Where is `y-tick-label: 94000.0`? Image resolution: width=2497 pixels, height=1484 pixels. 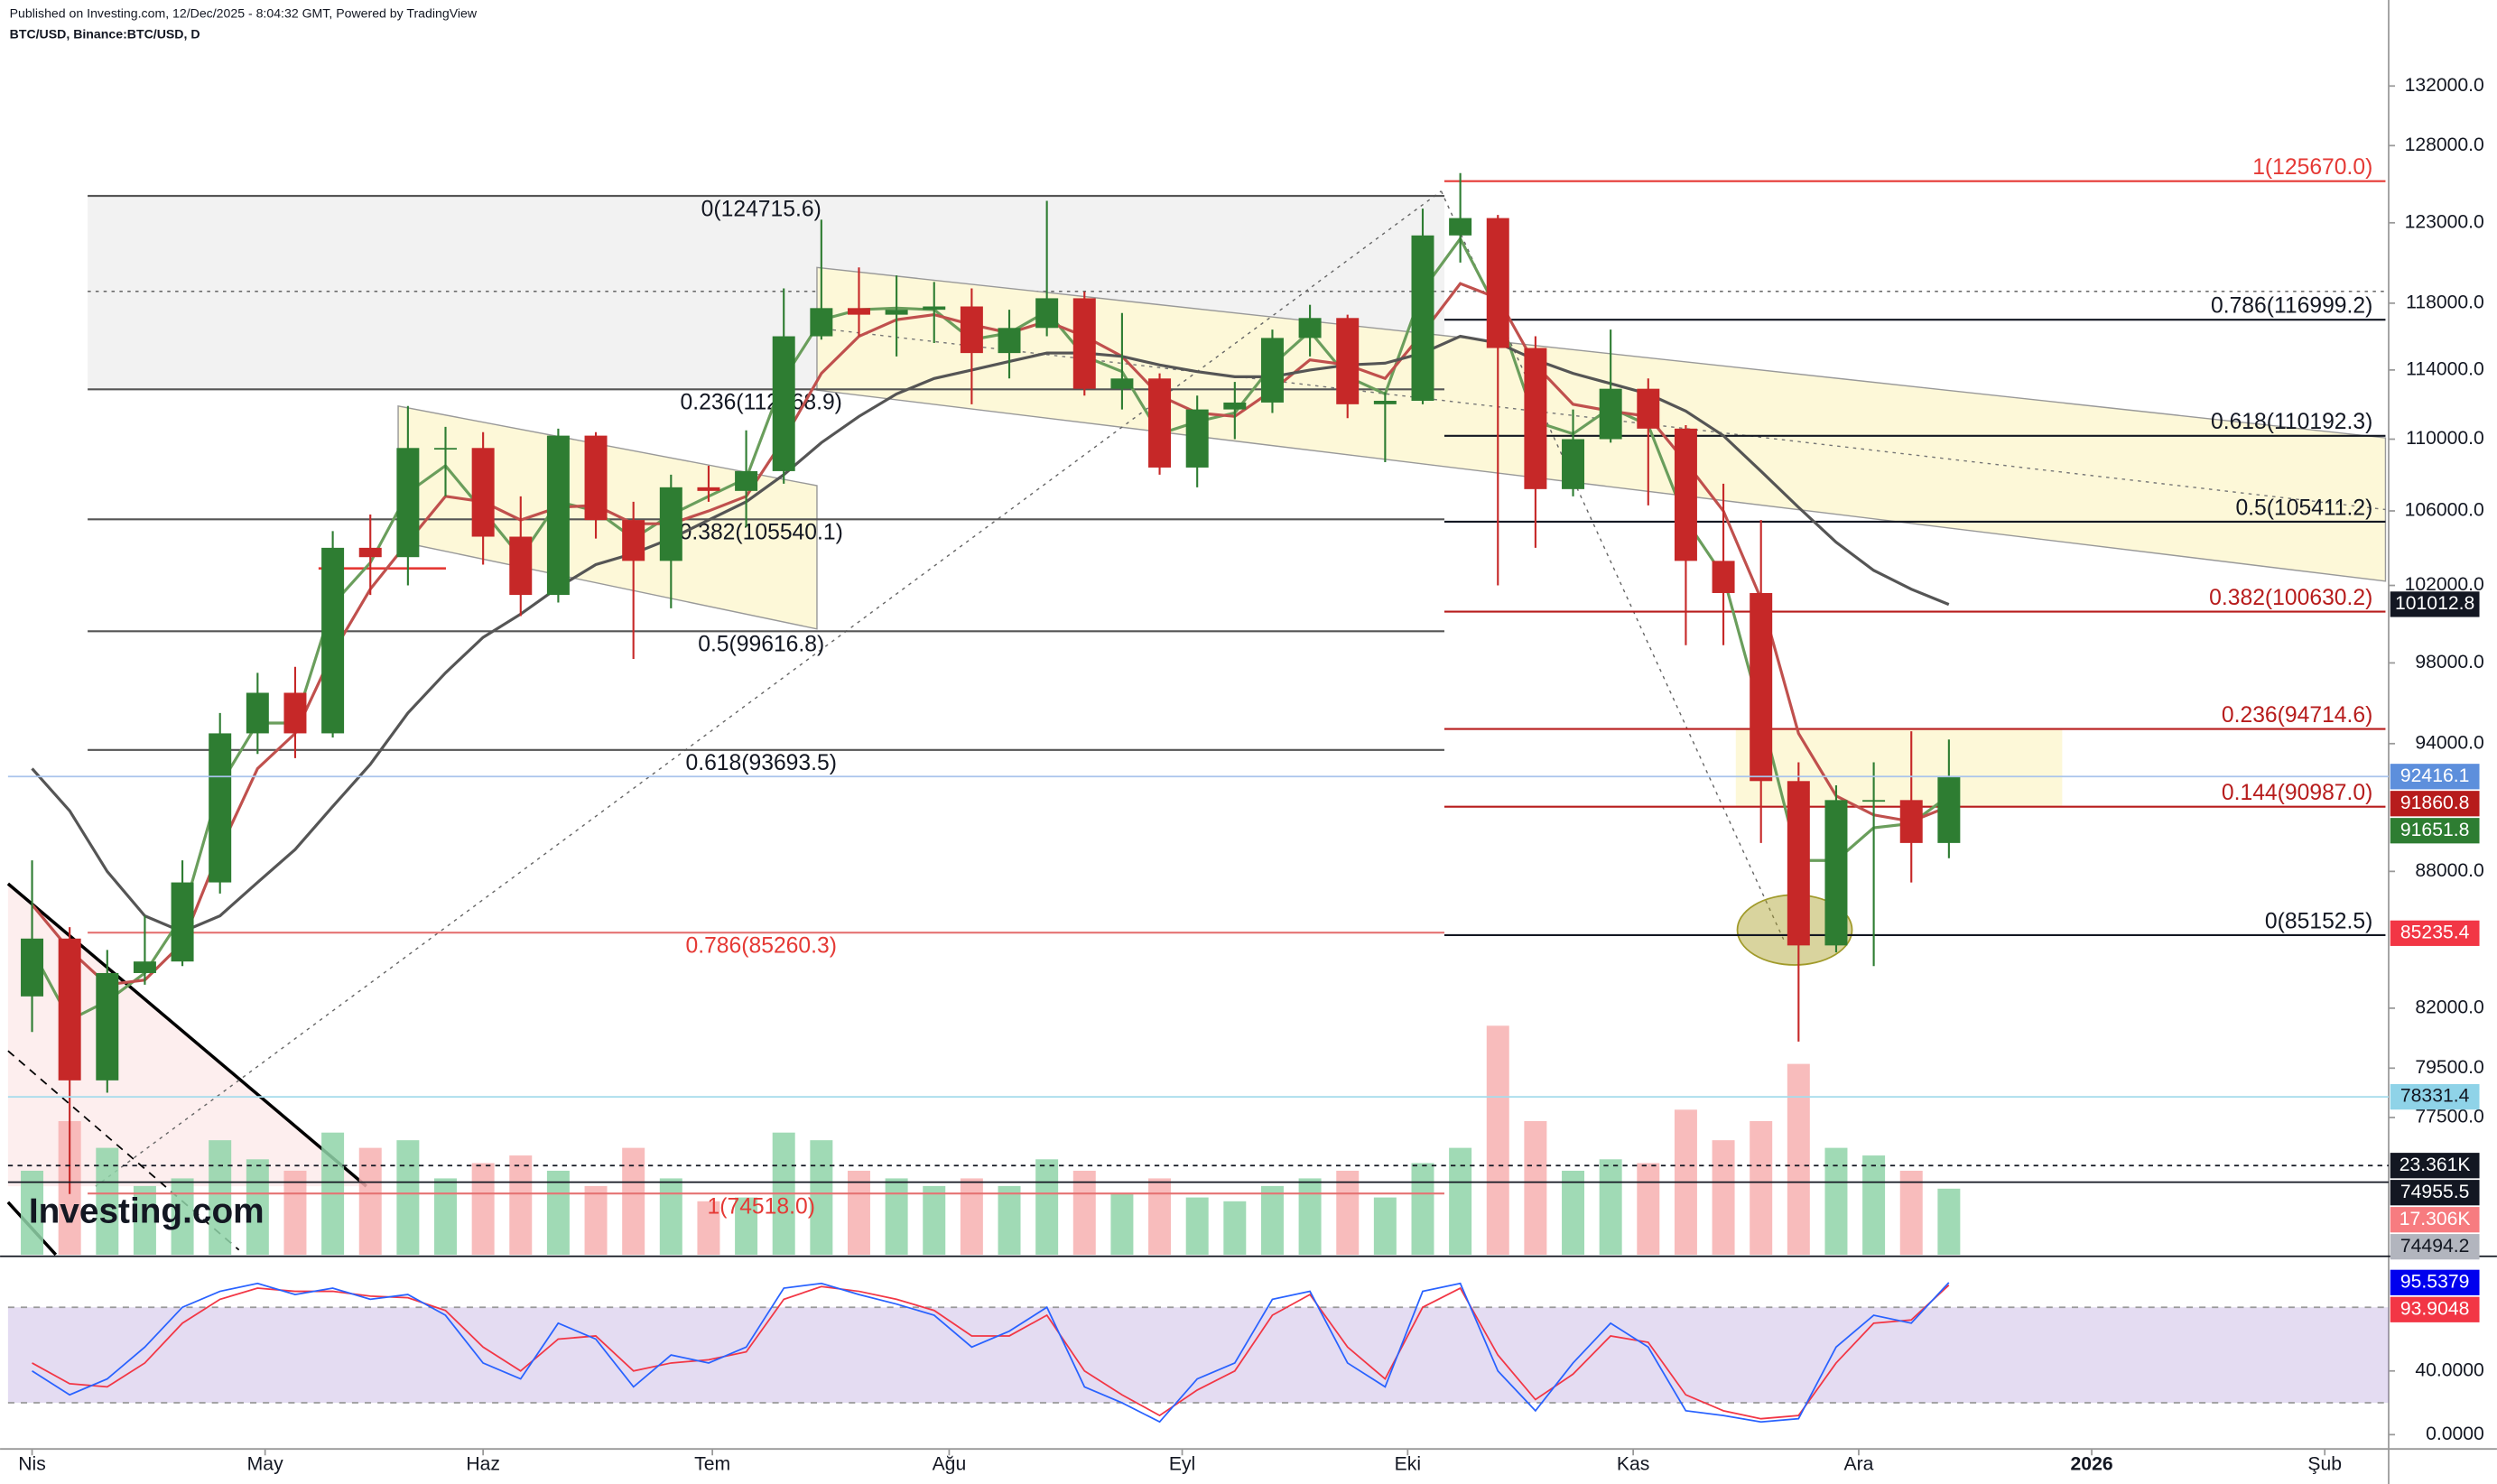 y-tick-label: 94000.0 is located at coordinates (2449, 743).